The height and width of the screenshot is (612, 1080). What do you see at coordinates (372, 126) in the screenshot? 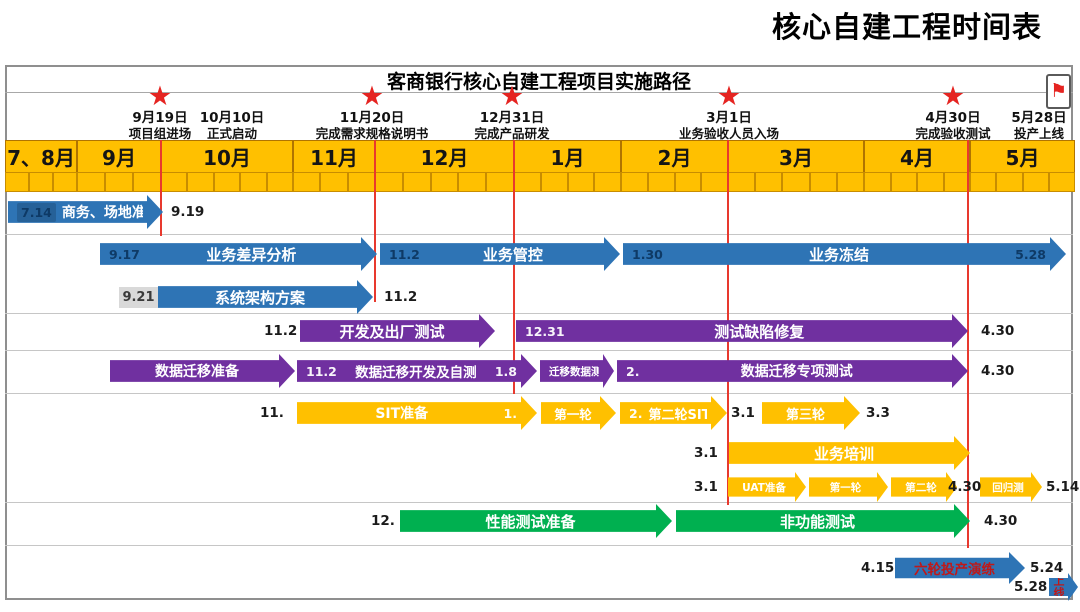
I see `milestone-label: 11月20日 完成需求规格说明书` at bounding box center [372, 126].